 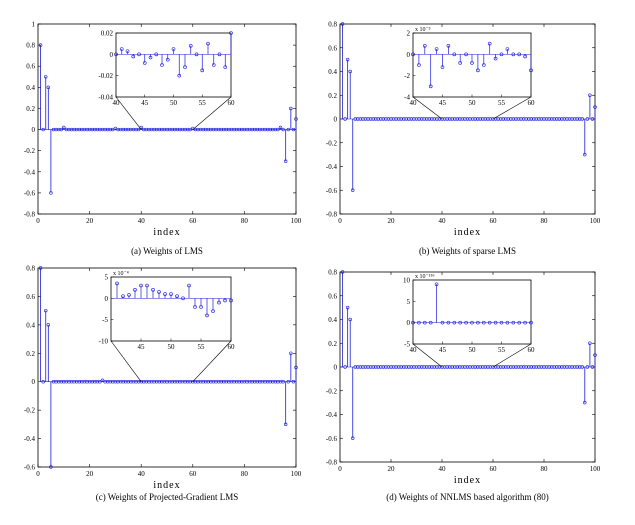 What do you see at coordinates (104, 342) in the screenshot?
I see `inset-y-tick-label: -10` at bounding box center [104, 342].